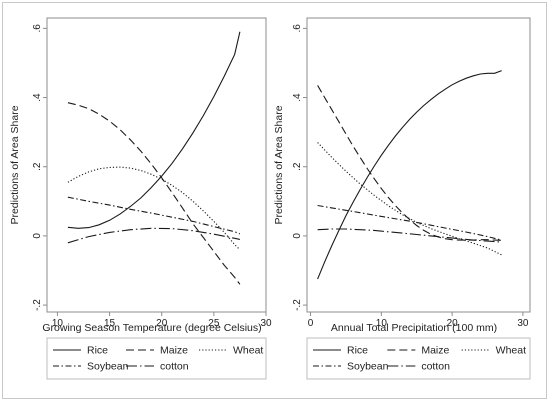 The height and width of the screenshot is (402, 550). What do you see at coordinates (311, 323) in the screenshot?
I see `x-tick-label: 0` at bounding box center [311, 323].